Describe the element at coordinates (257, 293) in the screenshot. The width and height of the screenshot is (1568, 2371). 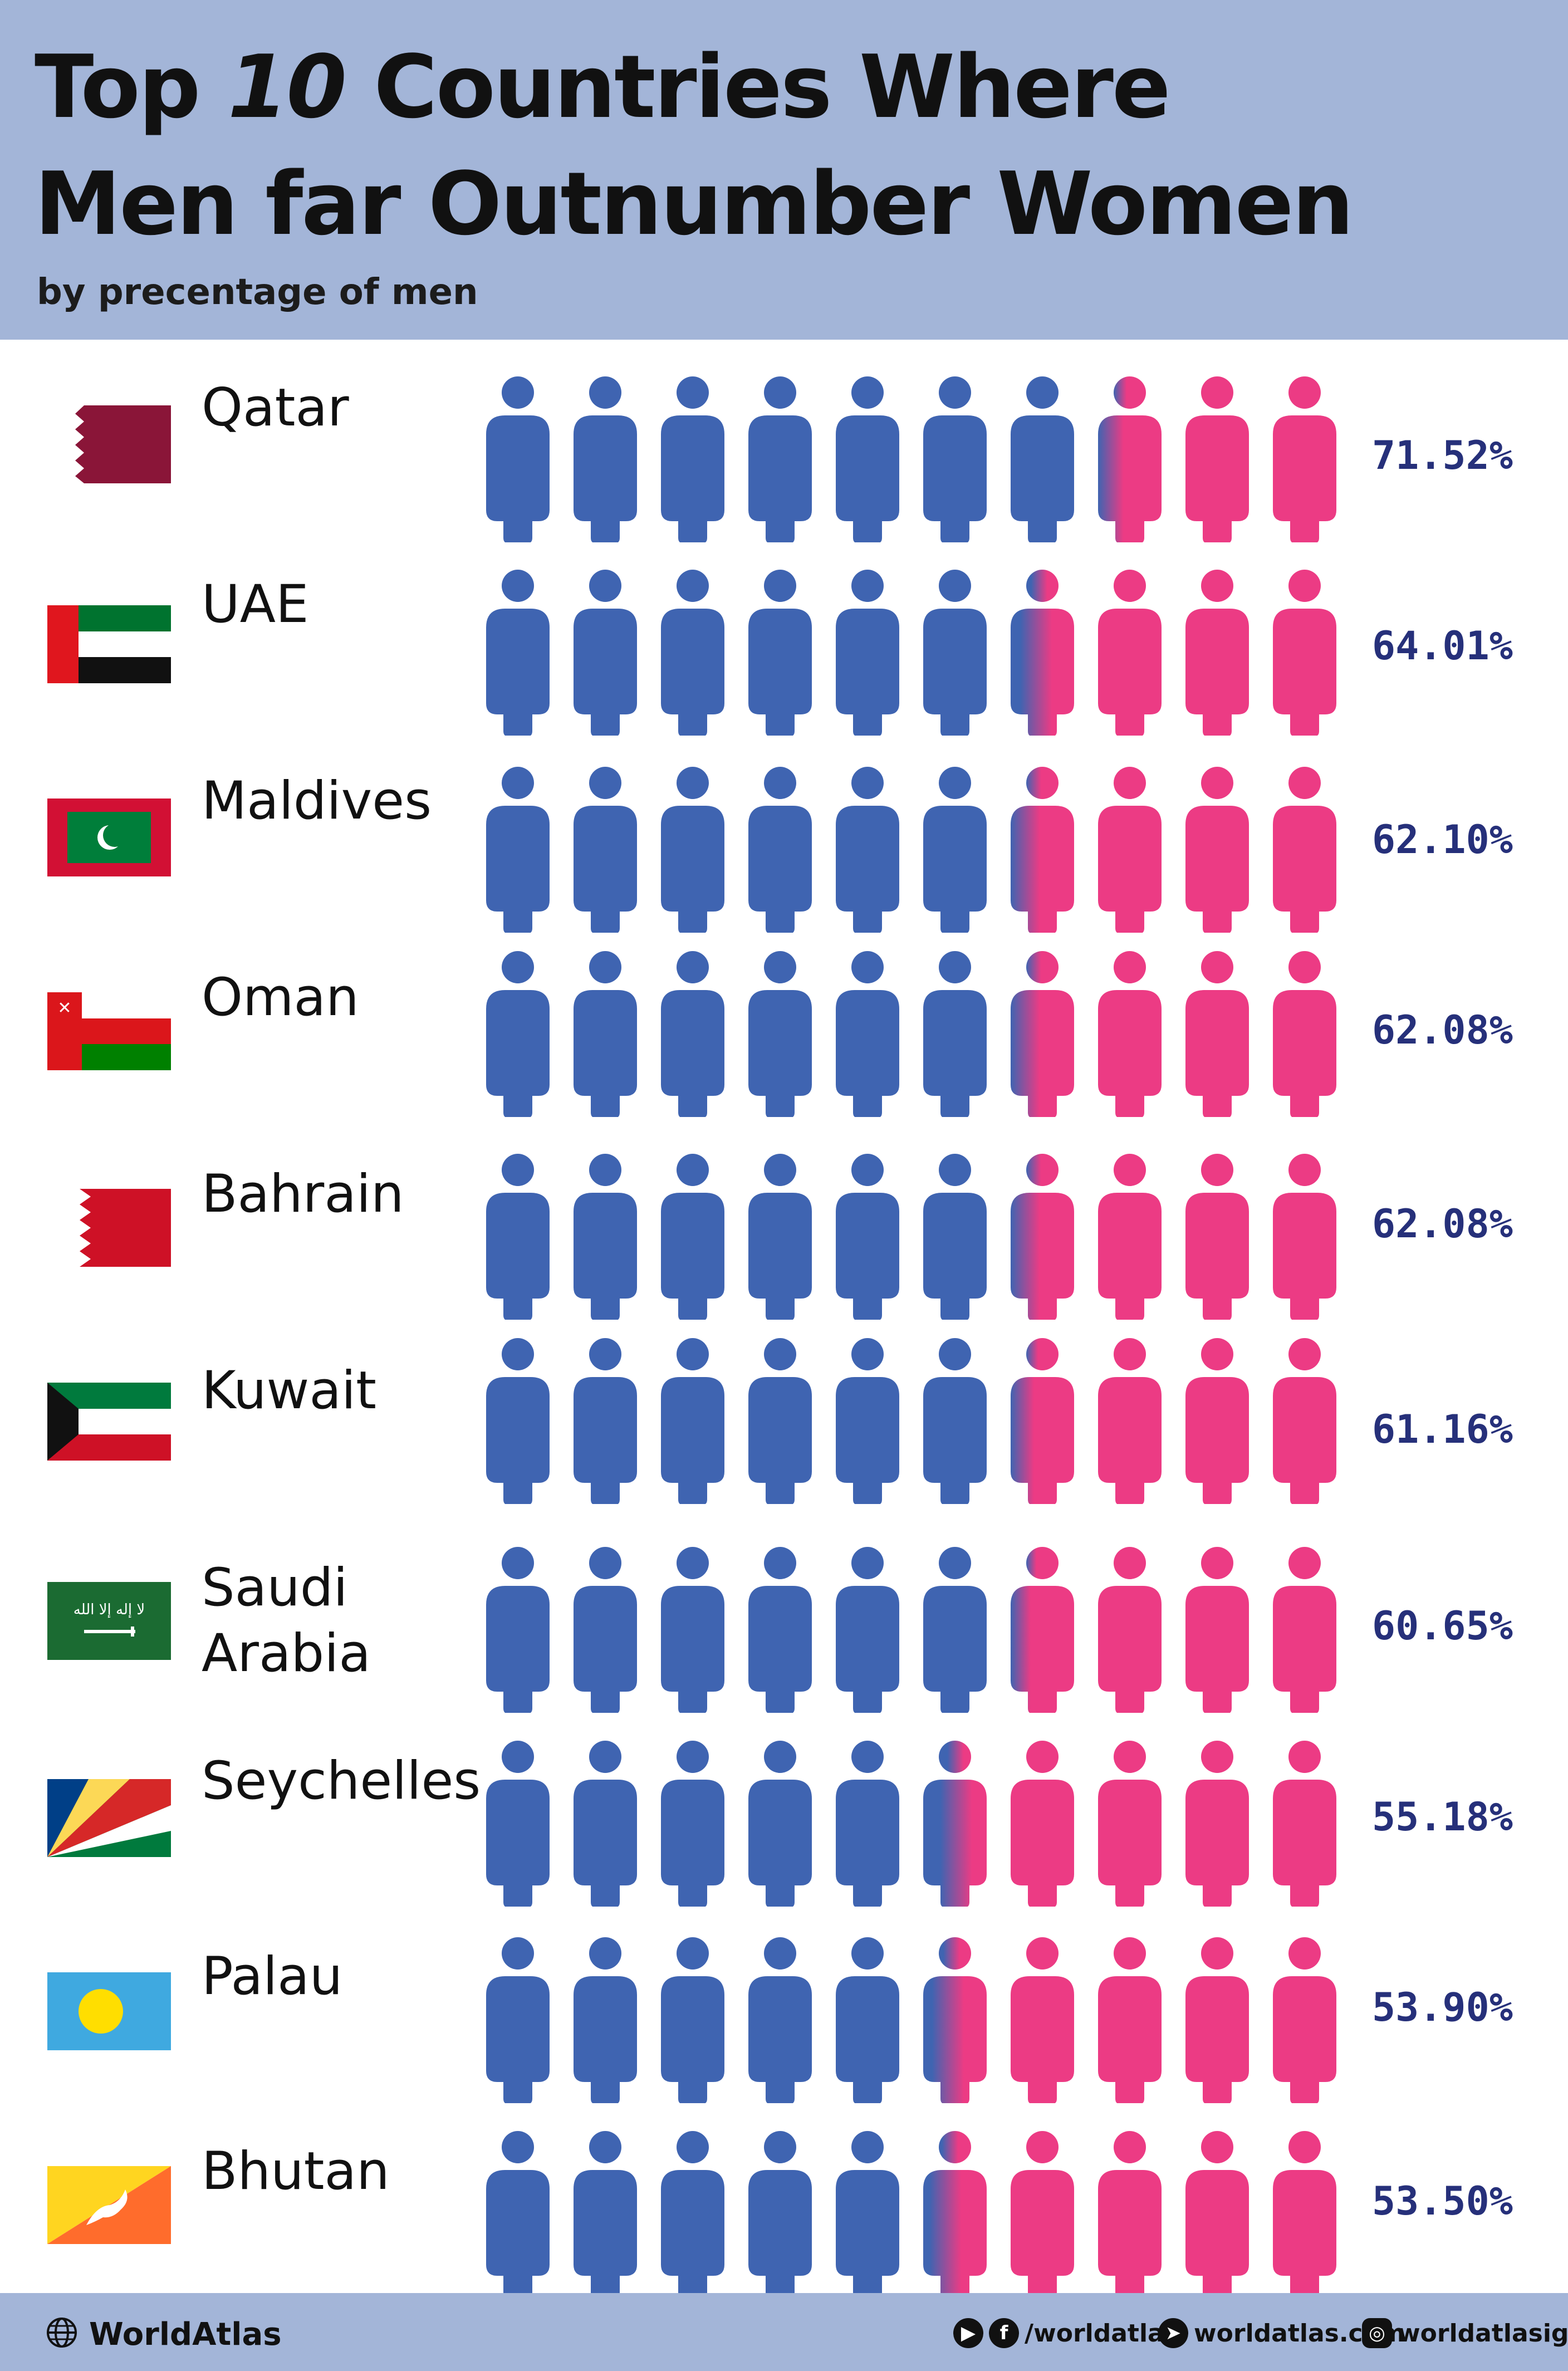
I see `subtitle: by precentage of men` at that location.